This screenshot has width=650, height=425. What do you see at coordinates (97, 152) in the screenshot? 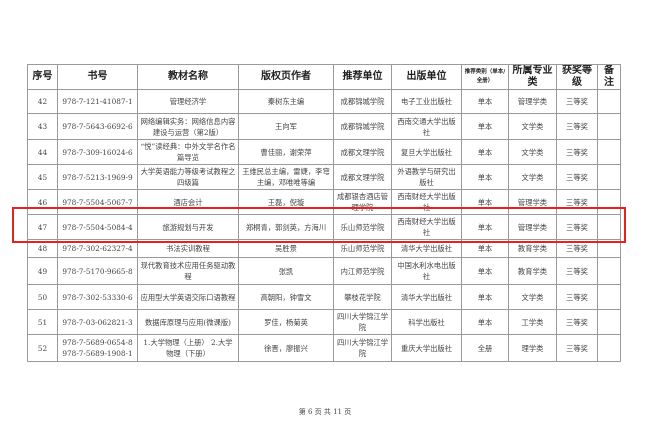
I see `cell-isbn: 978-7-309-16024-6` at bounding box center [97, 152].